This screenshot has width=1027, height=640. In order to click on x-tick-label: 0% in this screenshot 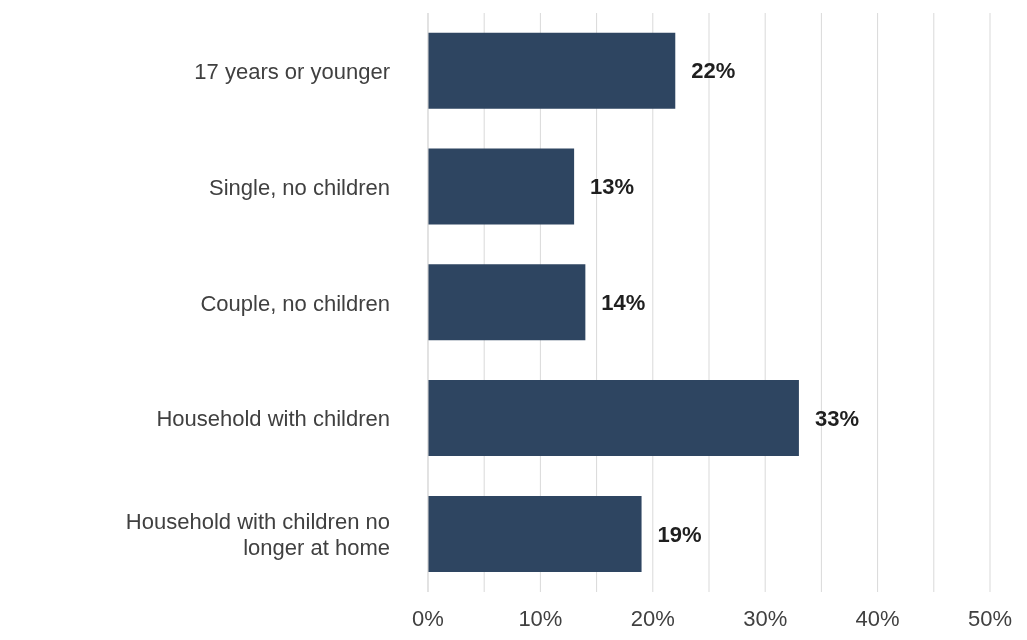, I will do `click(428, 618)`.